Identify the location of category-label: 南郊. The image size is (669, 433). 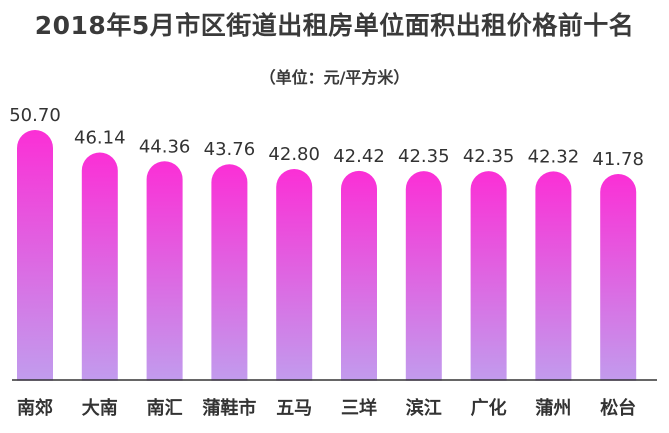
(35, 408).